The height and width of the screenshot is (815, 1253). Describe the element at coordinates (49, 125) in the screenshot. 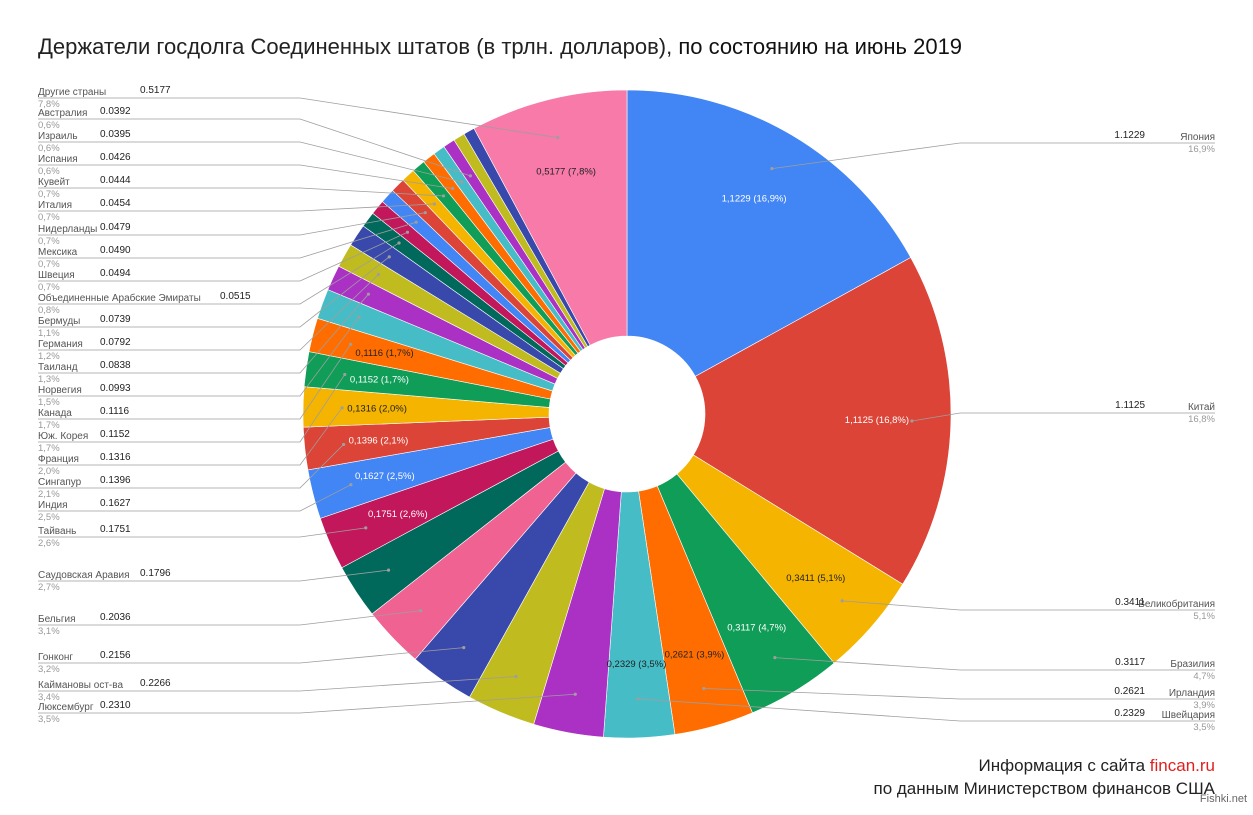

I see `label-pct-29: 0,6%` at that location.